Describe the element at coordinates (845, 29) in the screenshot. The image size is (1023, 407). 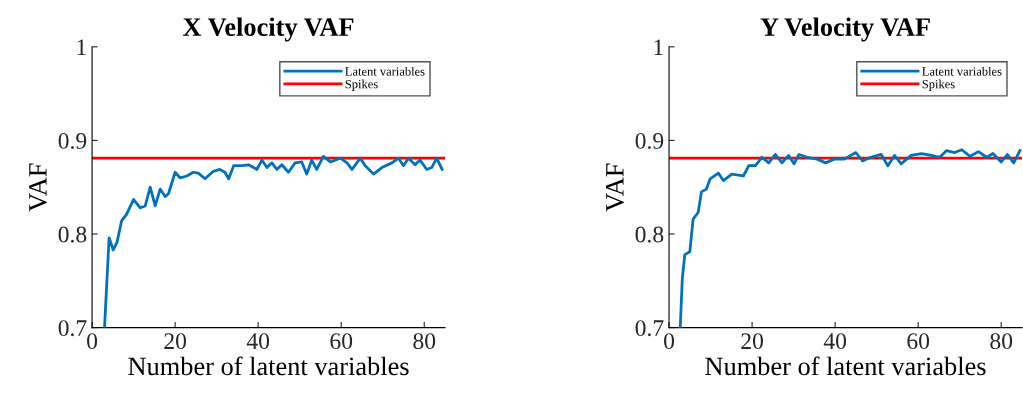
I see `chart-title: Y Velocity VAF` at that location.